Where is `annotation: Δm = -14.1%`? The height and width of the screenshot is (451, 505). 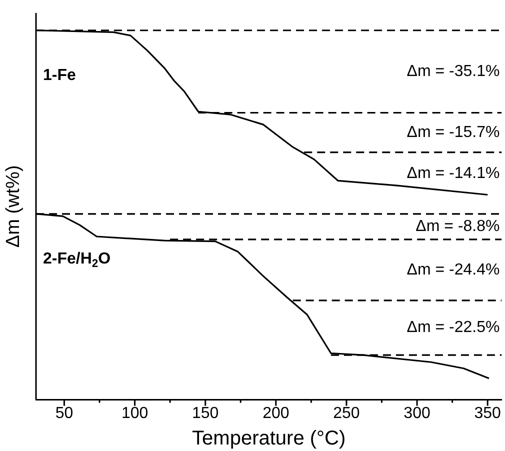 annotation: Δm = -14.1% is located at coordinates (453, 173).